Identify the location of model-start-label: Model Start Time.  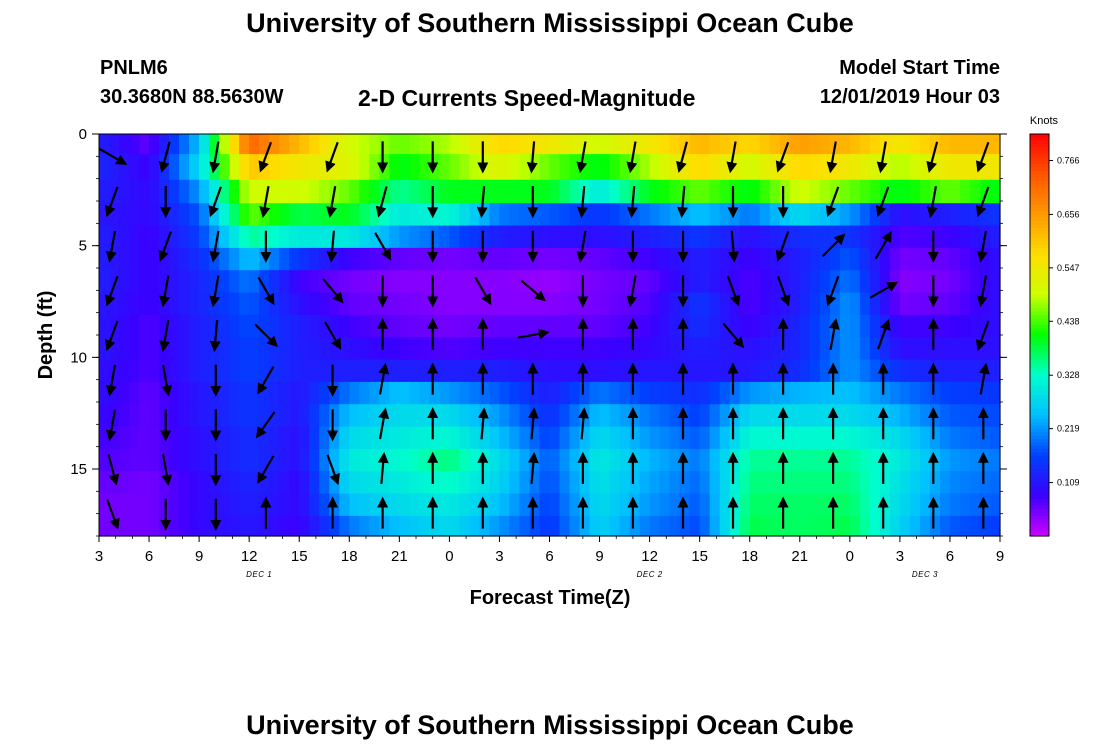
(919, 68).